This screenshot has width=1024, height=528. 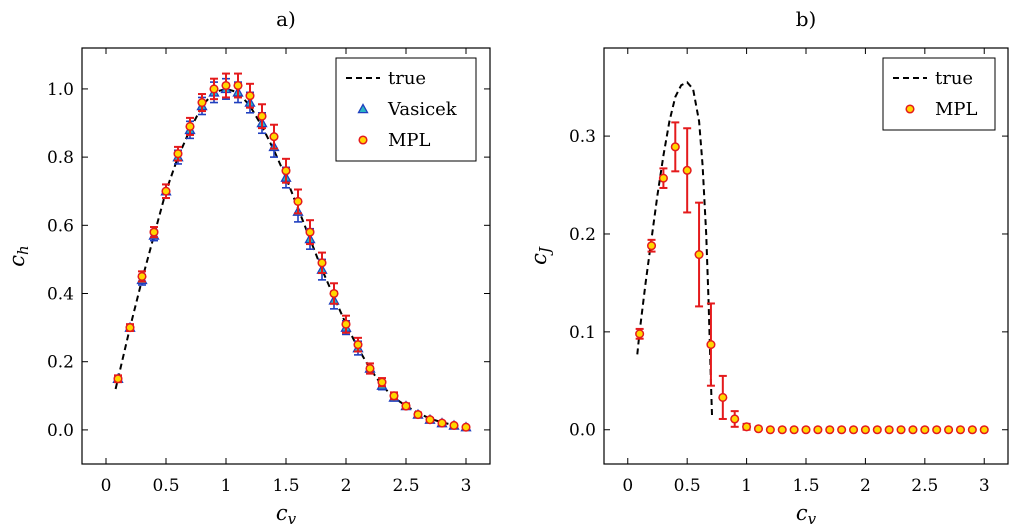 What do you see at coordinates (812, 519) in the screenshot?
I see `panel-b-xlabel-subscript: v` at bounding box center [812, 519].